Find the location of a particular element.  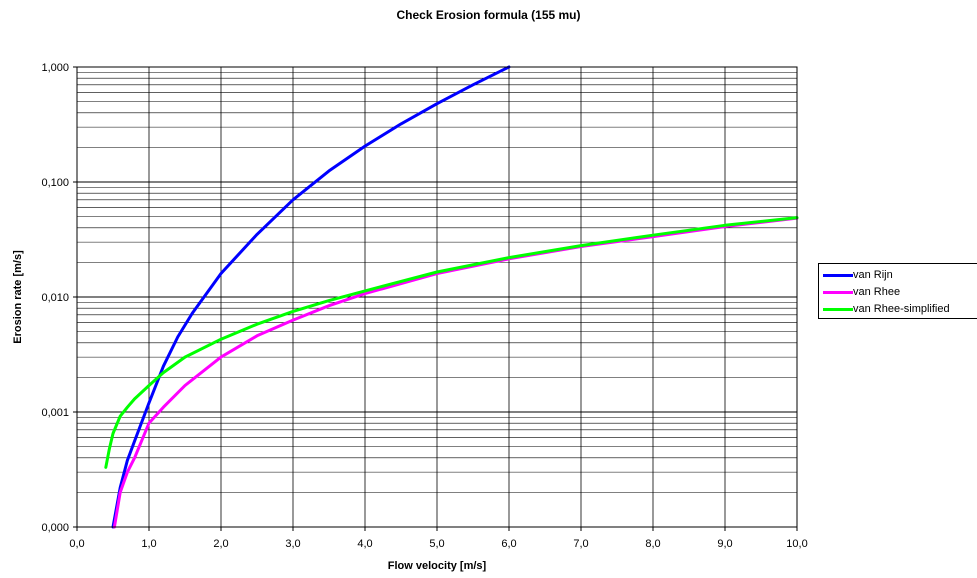

legend-label-van-rijn: van Rijn is located at coordinates (873, 275).